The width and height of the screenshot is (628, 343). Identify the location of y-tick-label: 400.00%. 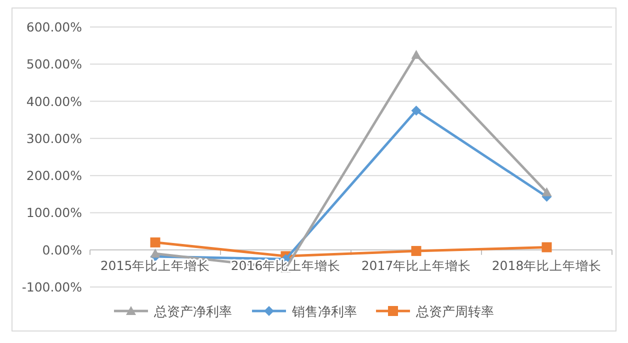
(54, 101).